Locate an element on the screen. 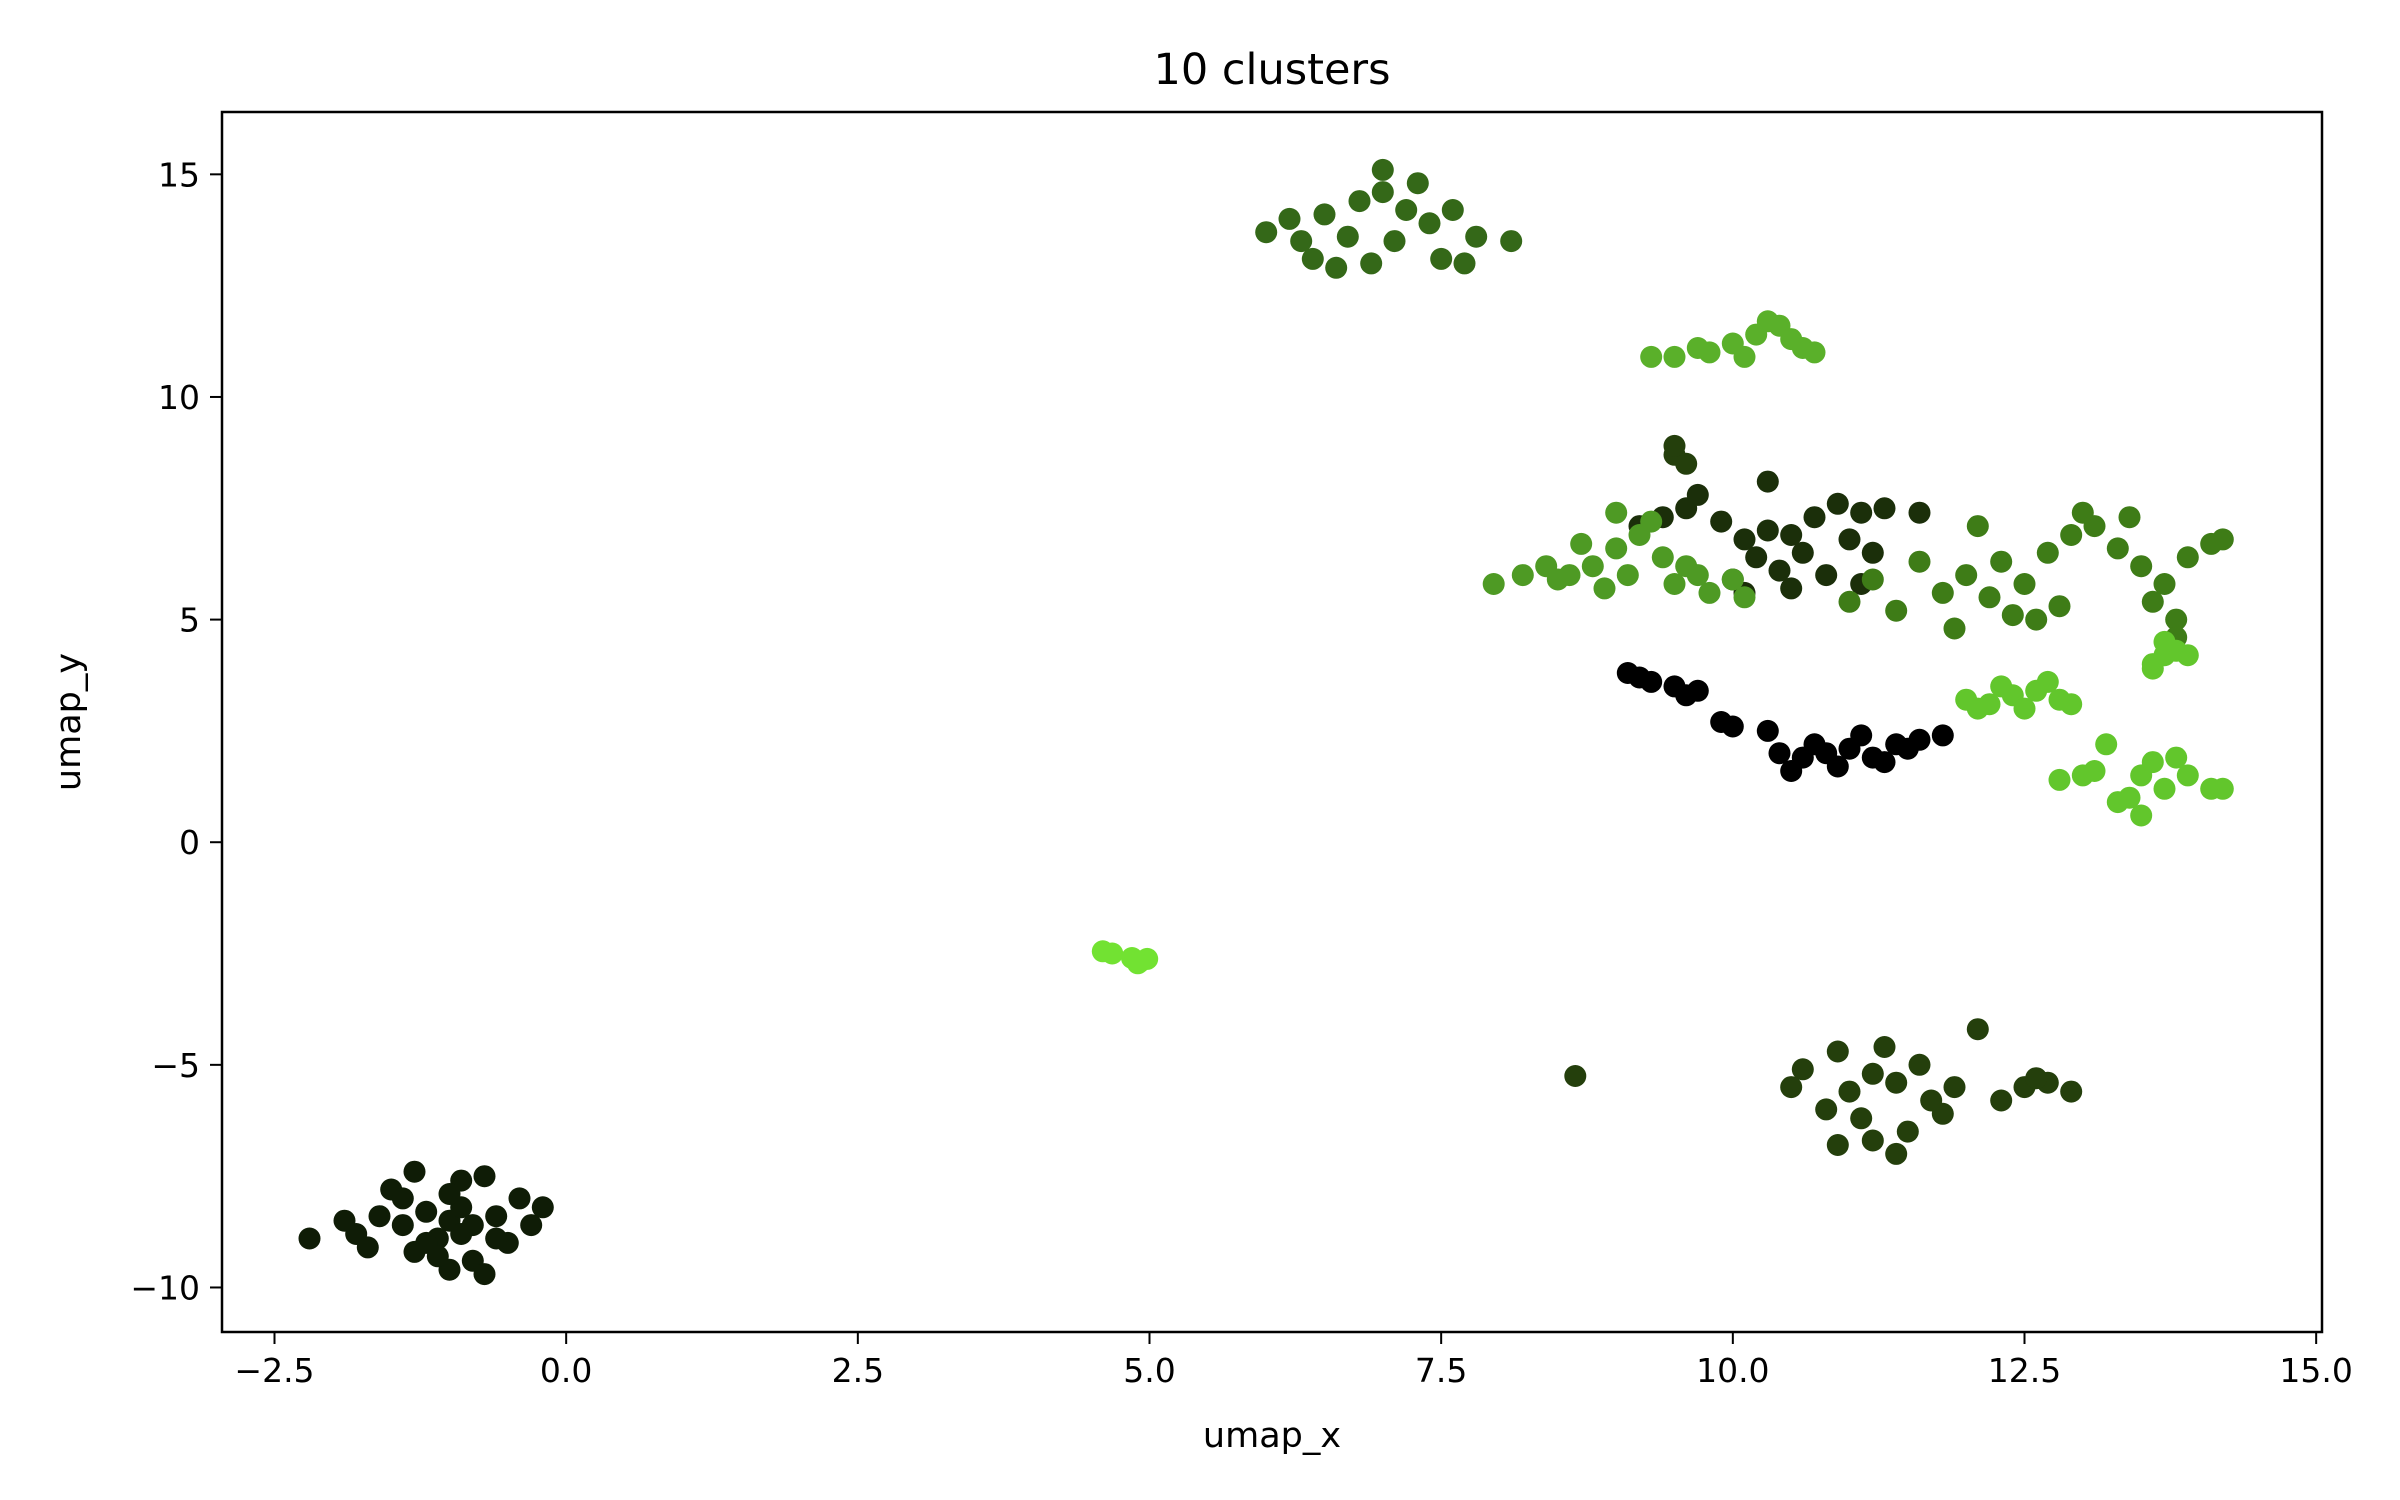 This screenshot has width=2400, height=1500. y-tick-label: −10 is located at coordinates (165, 1287).